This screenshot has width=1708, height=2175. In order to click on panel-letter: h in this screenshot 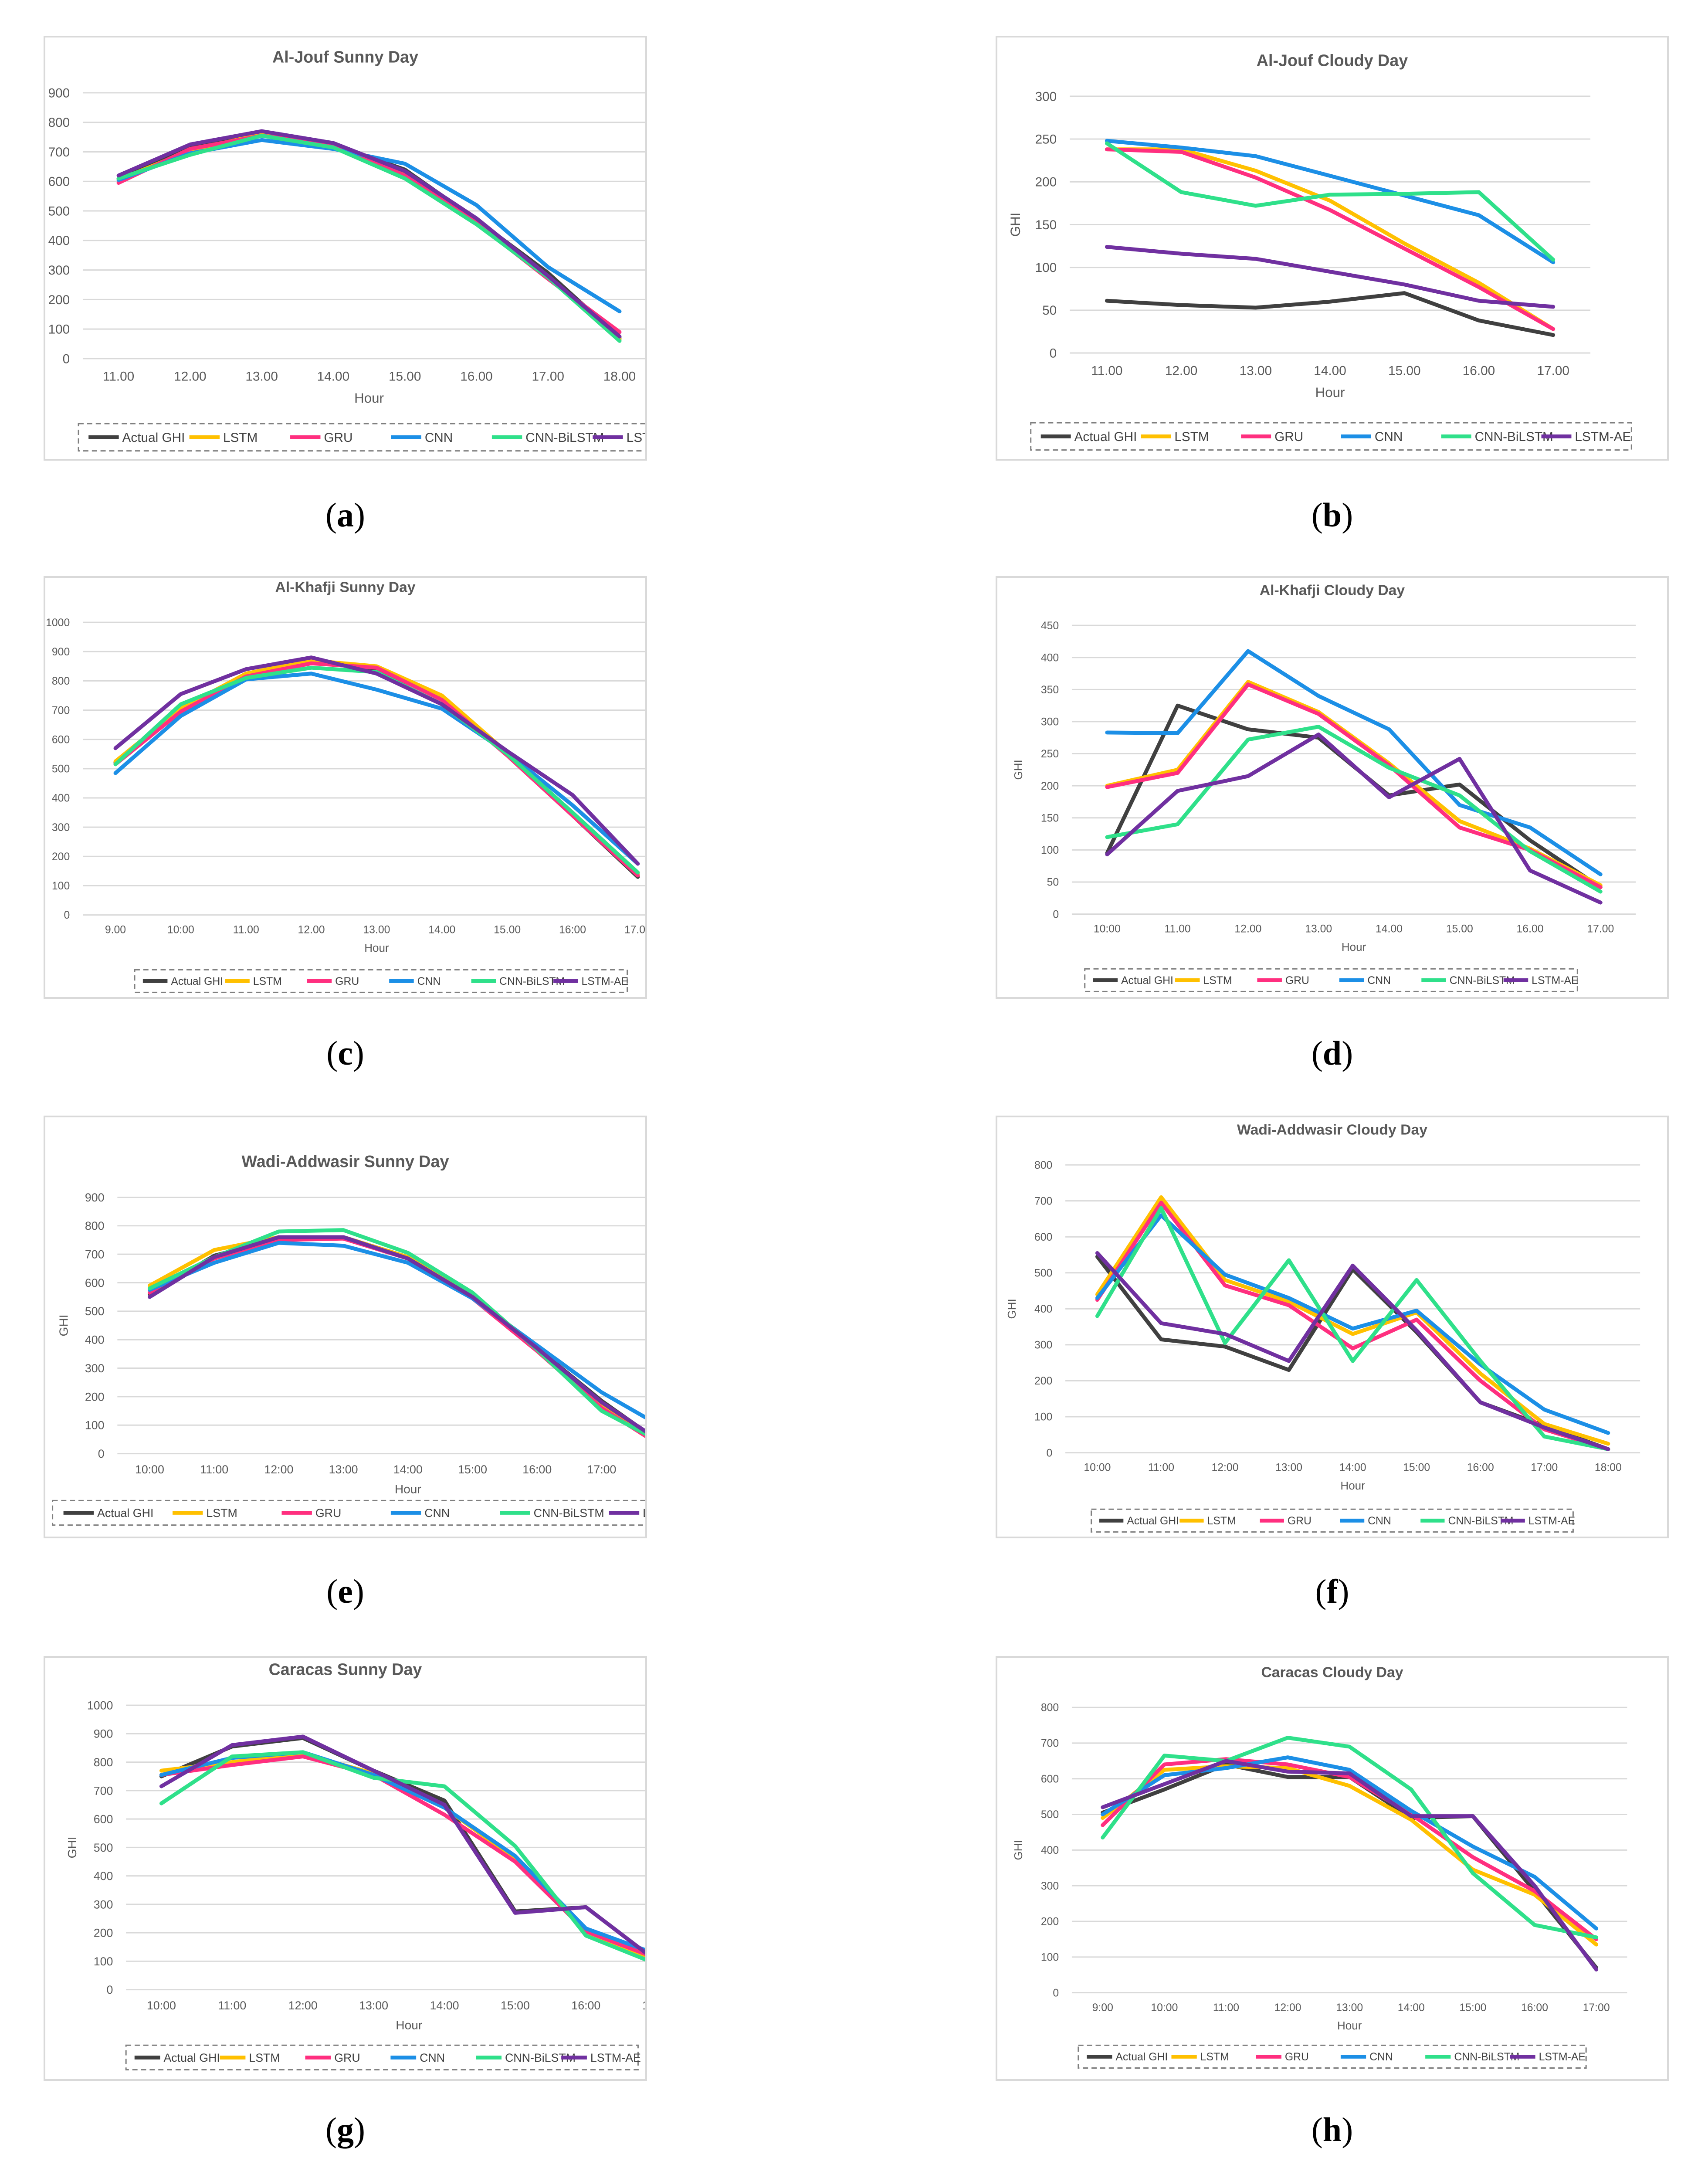, I will do `click(1332, 2130)`.